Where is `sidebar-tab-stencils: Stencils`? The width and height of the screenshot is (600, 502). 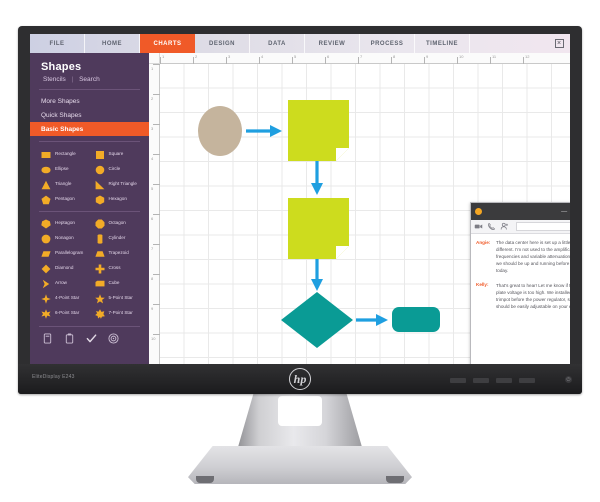
sidebar-tab-stencils: Stencils is located at coordinates (54, 79).